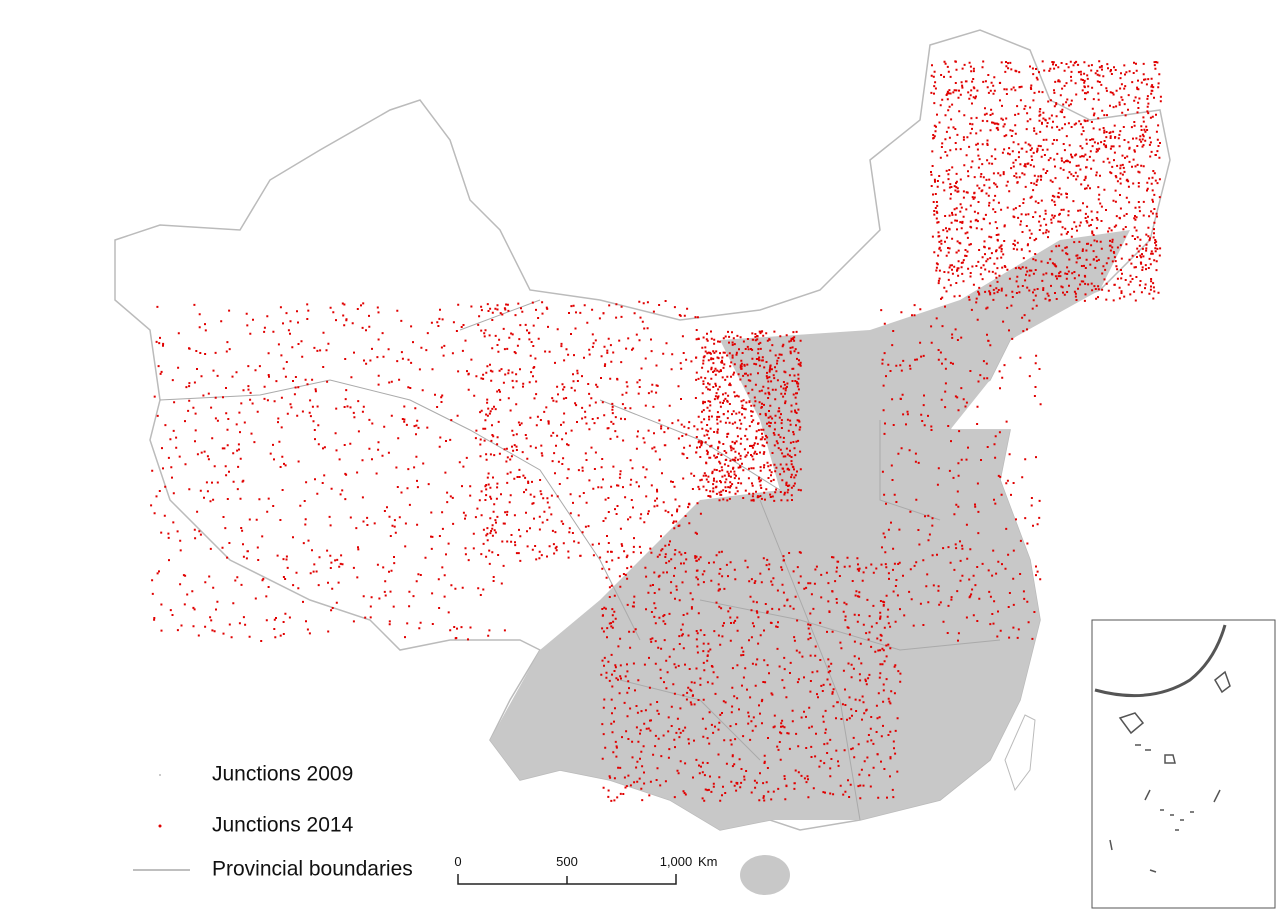 The width and height of the screenshot is (1280, 916). I want to click on scale-label: 1,000, so click(676, 861).